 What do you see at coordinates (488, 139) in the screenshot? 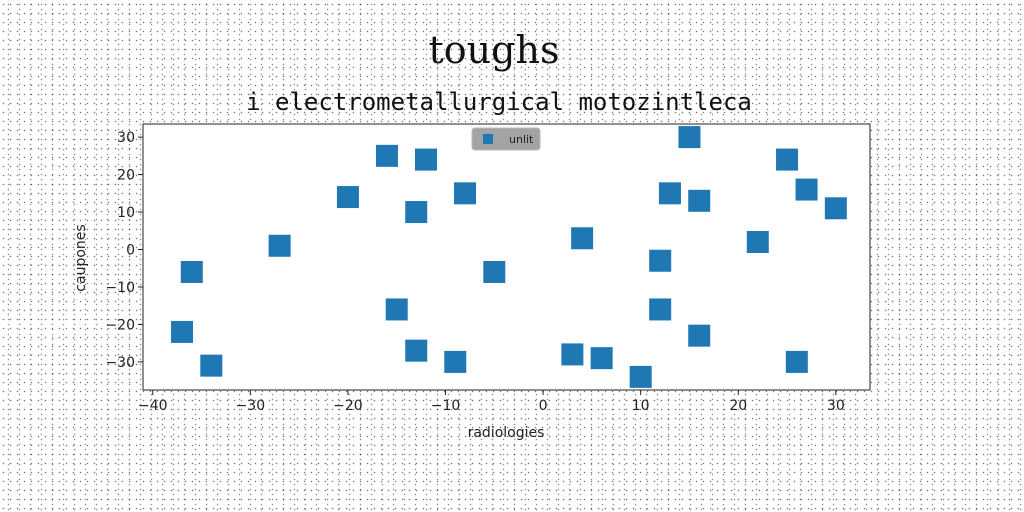
I see `legend-marker` at bounding box center [488, 139].